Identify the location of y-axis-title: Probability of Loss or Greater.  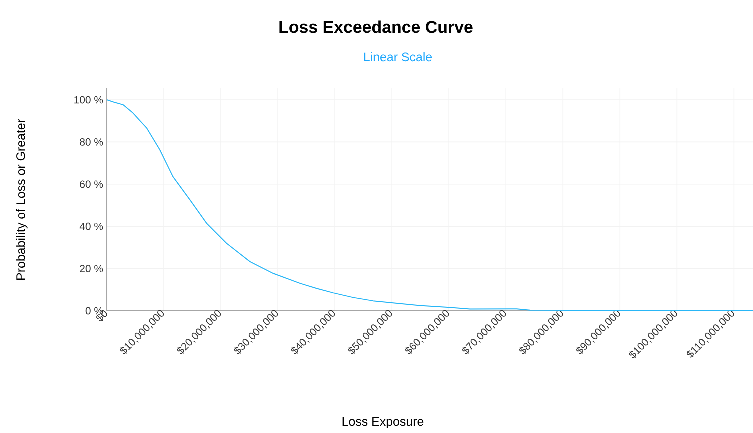
(22, 199).